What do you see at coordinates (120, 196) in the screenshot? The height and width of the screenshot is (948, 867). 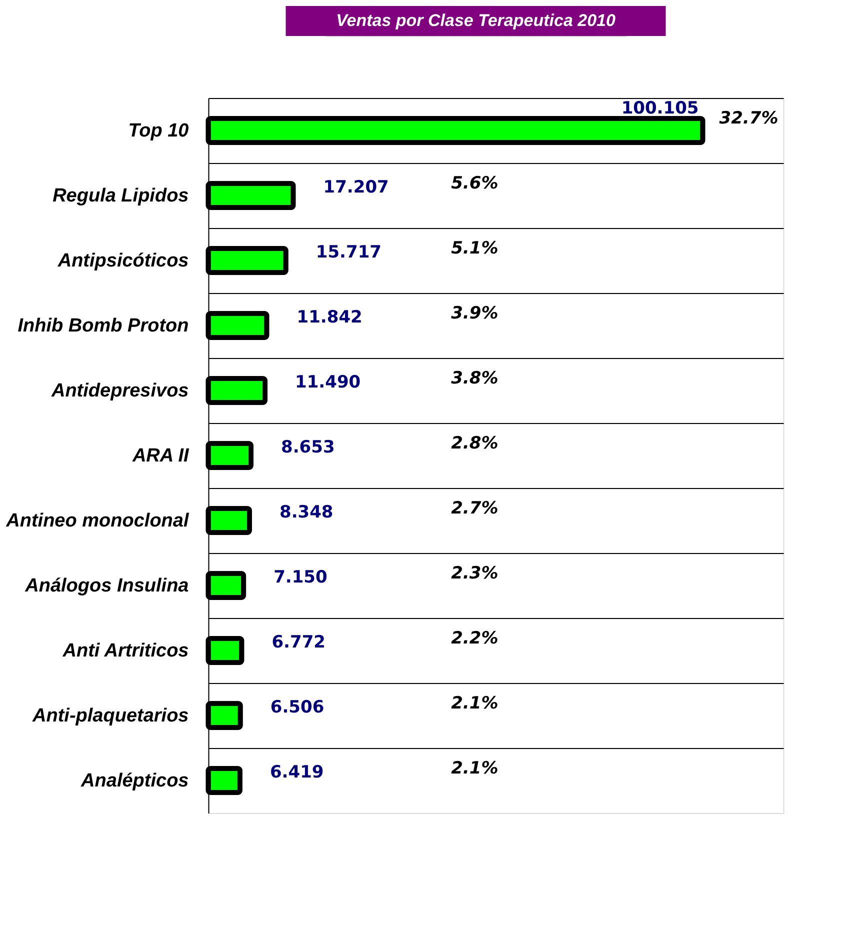 I see `y-tick-label: Regula Lipidos` at bounding box center [120, 196].